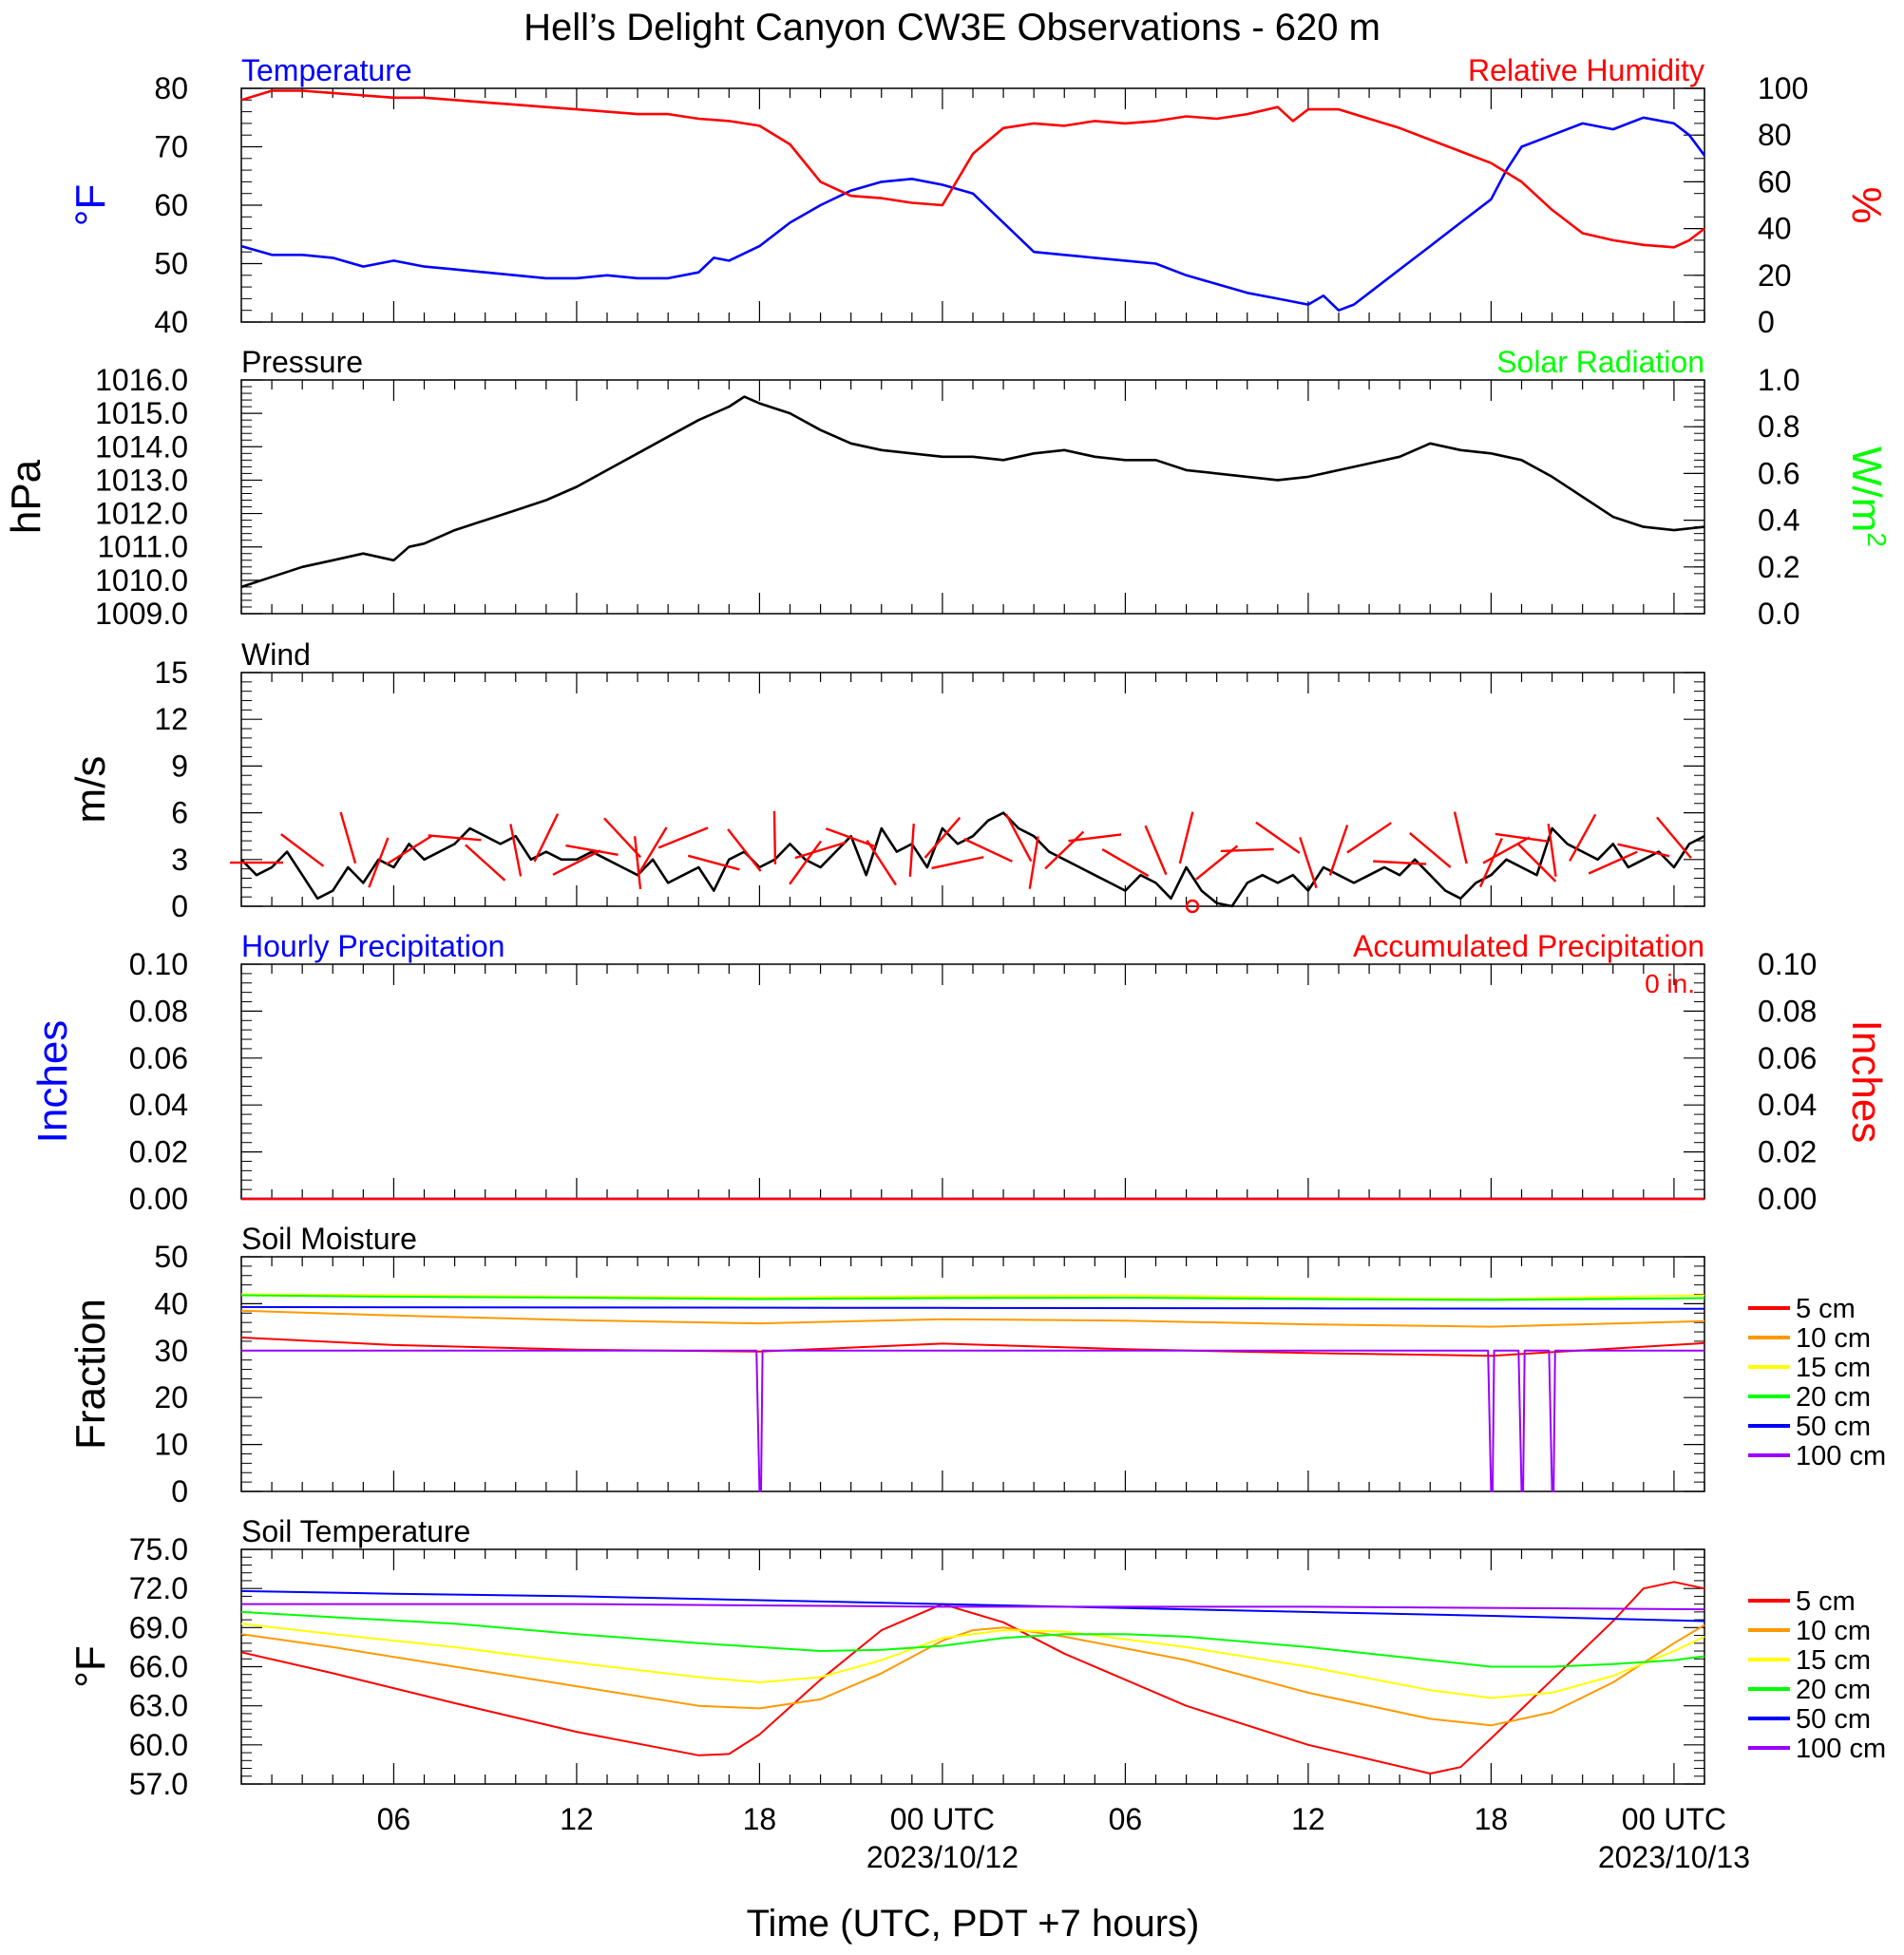  What do you see at coordinates (1779, 520) in the screenshot?
I see `y-right-tick-label: 0.4` at bounding box center [1779, 520].